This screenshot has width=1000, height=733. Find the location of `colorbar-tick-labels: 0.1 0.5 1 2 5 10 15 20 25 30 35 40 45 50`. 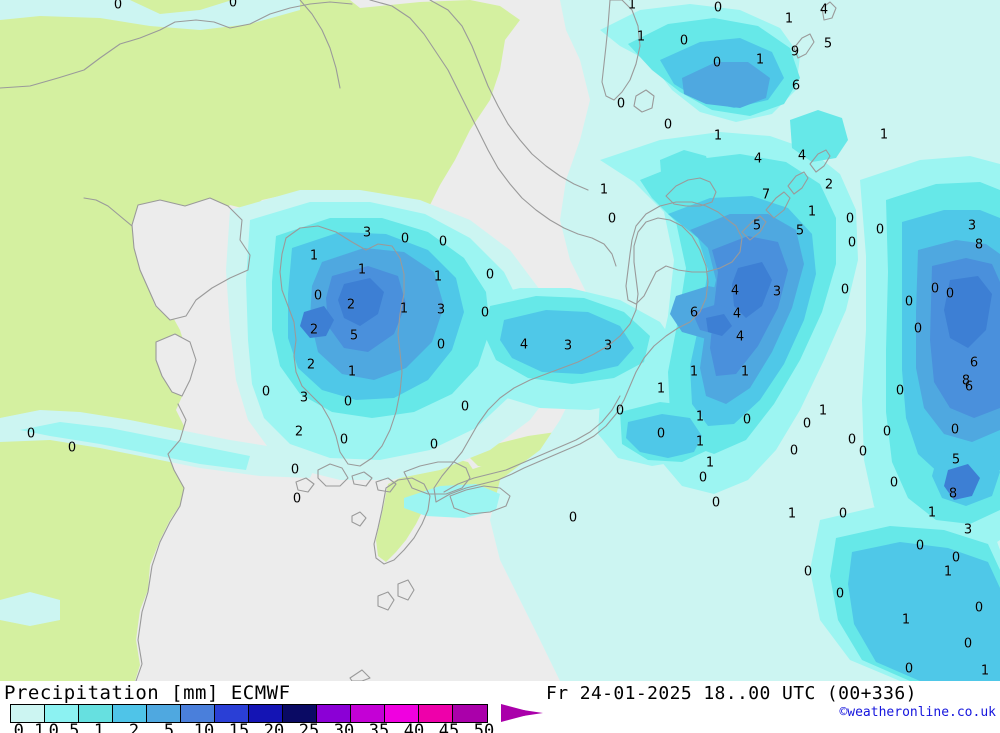

colorbar-tick-labels: 0.1 0.5 1 2 5 10 15 20 25 30 35 40 45 50 is located at coordinates (280, 727).